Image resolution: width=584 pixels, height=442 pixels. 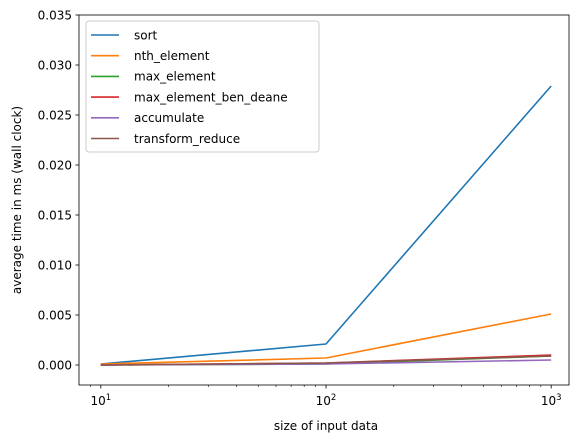 I want to click on y-axis: 0.000 0.005 0.010 0.015 0.020 0.025 0.030 0.035, so click(x=58, y=190).